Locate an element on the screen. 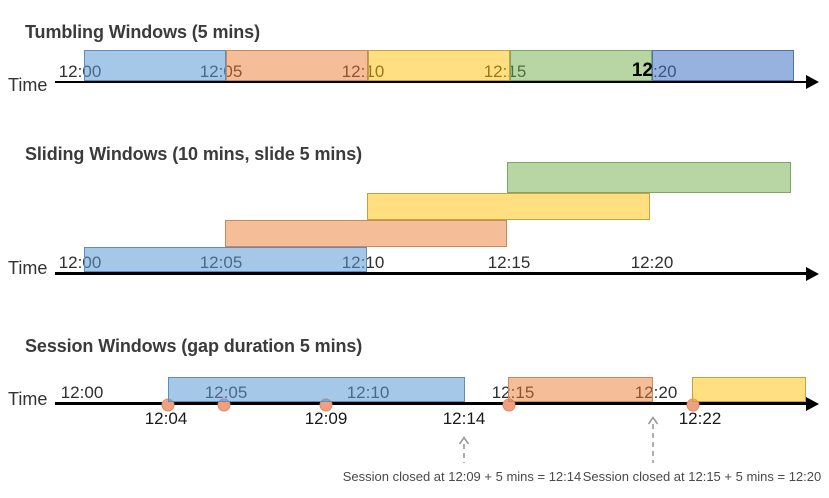 The width and height of the screenshot is (829, 498). tick-label: 12:15 is located at coordinates (509, 262).